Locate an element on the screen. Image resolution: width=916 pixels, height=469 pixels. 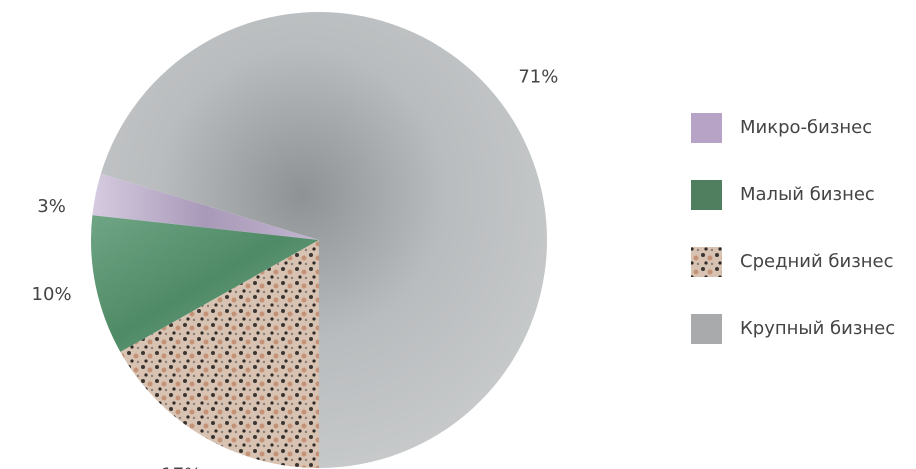
legend-label: Средний бизнес is located at coordinates (817, 261).